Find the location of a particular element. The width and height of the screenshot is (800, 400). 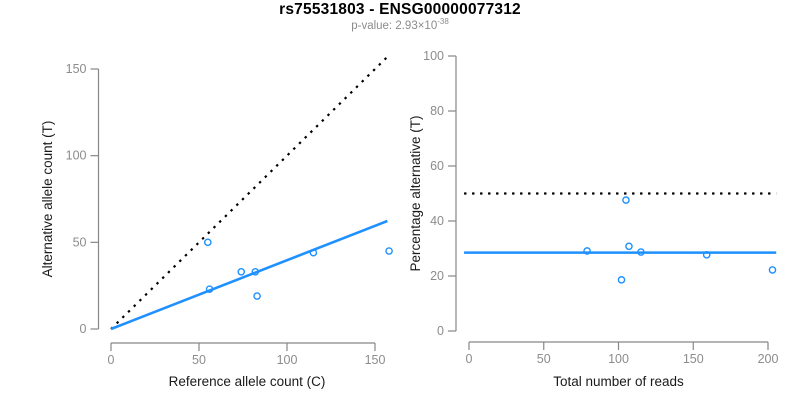

p-value-subtitle: p-value: 2.93×10-38 is located at coordinates (400, 24).